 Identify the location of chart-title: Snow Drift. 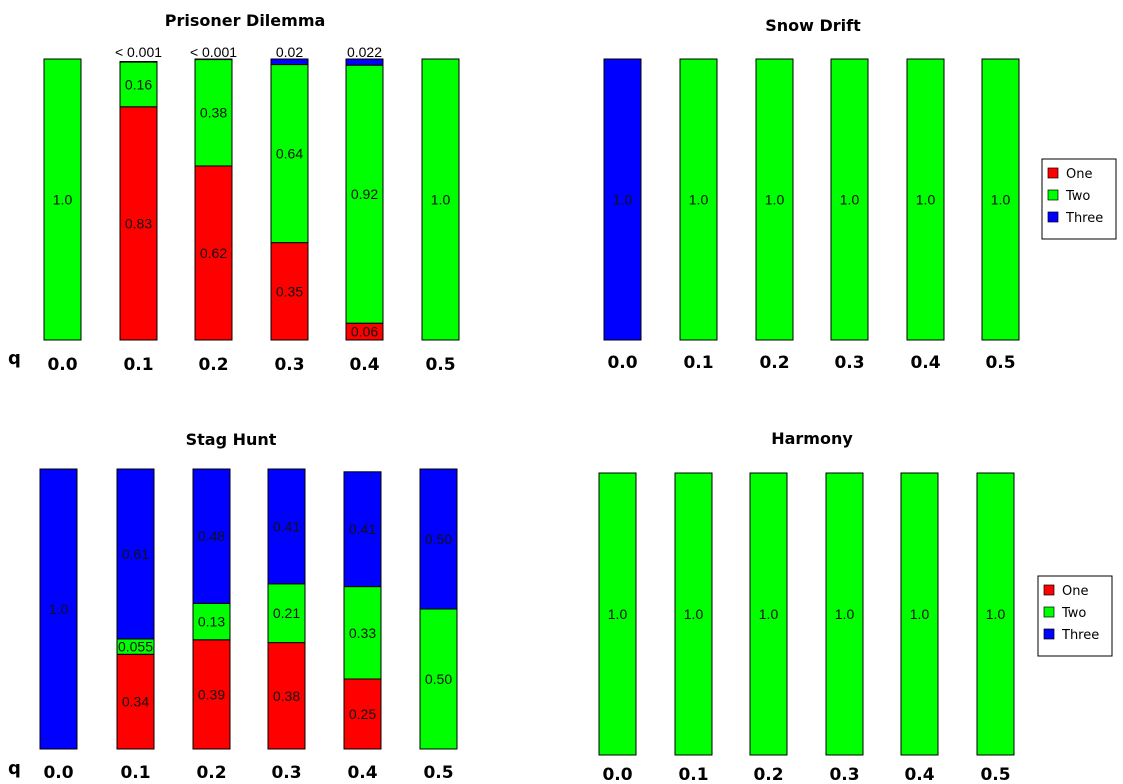
(813, 25).